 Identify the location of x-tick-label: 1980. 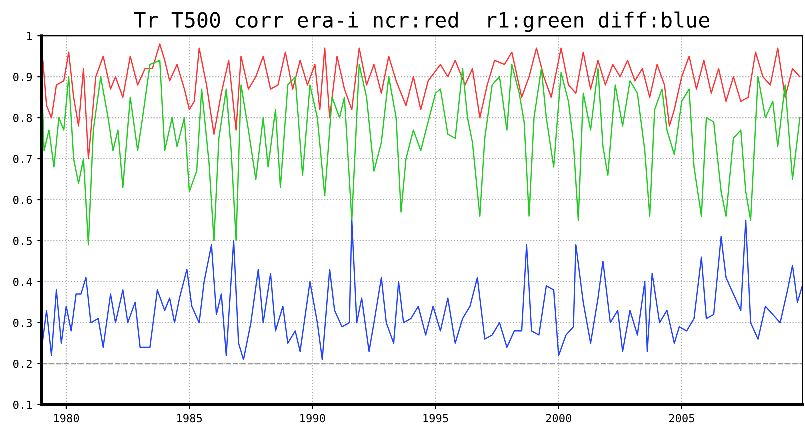
(67, 418).